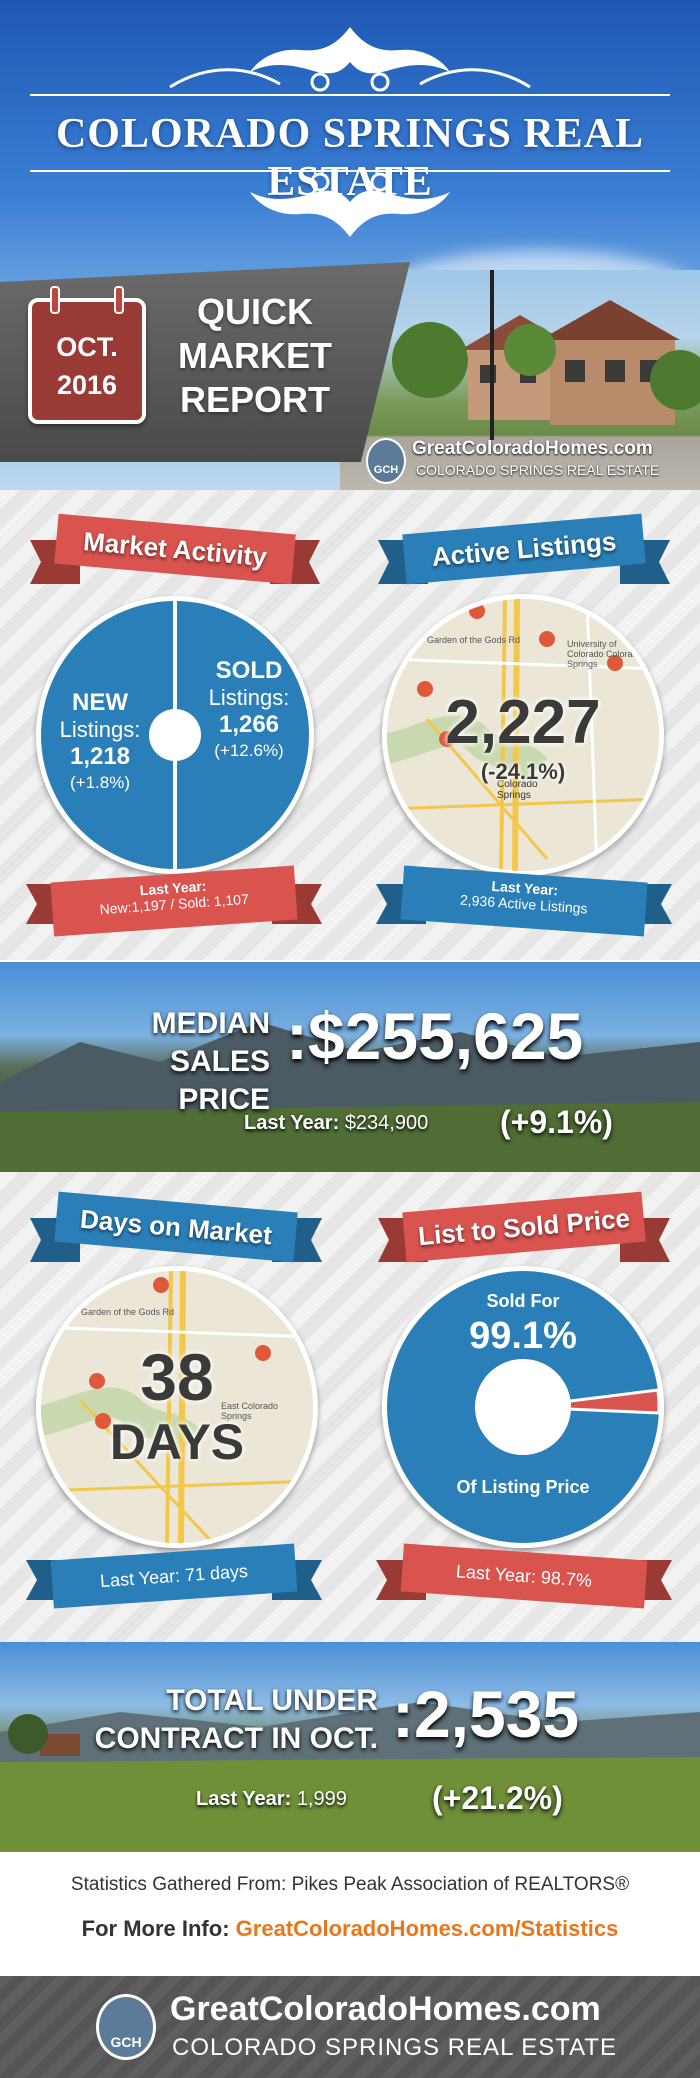 This screenshot has width=700, height=2078. I want to click on new-change: (+1.8%), so click(100, 782).